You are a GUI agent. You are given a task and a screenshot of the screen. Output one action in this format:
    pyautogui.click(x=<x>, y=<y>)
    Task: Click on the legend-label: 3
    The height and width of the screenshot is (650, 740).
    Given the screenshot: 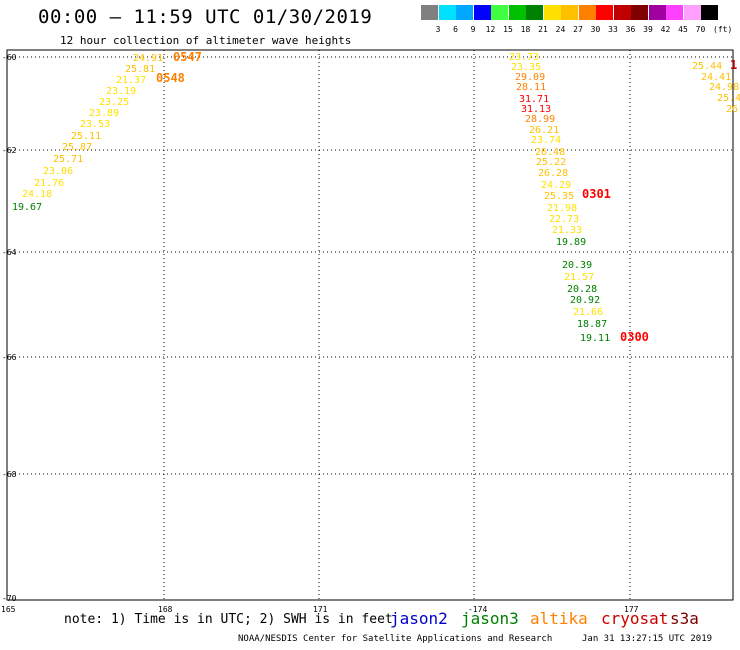 What is the action you would take?
    pyautogui.click(x=438, y=29)
    